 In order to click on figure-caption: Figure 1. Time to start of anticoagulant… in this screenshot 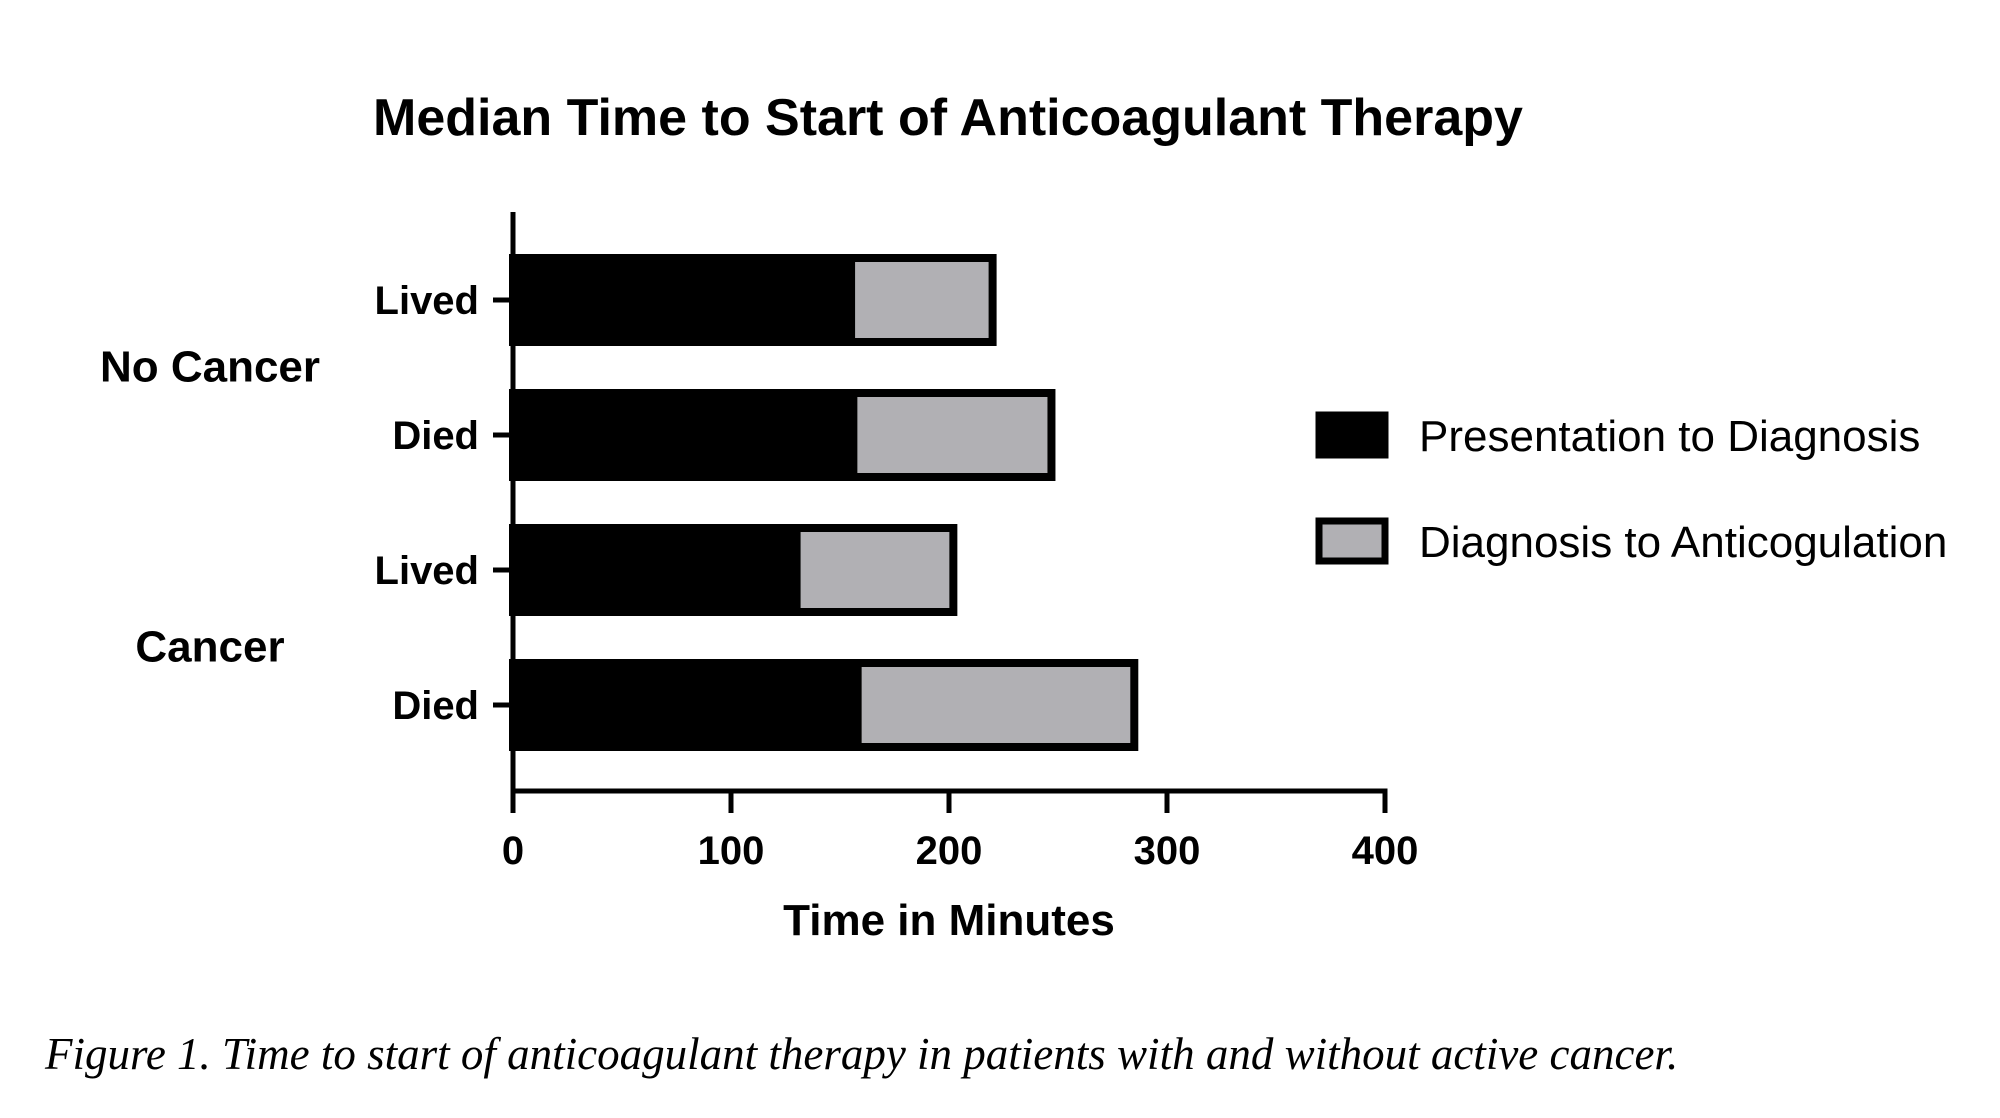, I will do `click(862, 1054)`.